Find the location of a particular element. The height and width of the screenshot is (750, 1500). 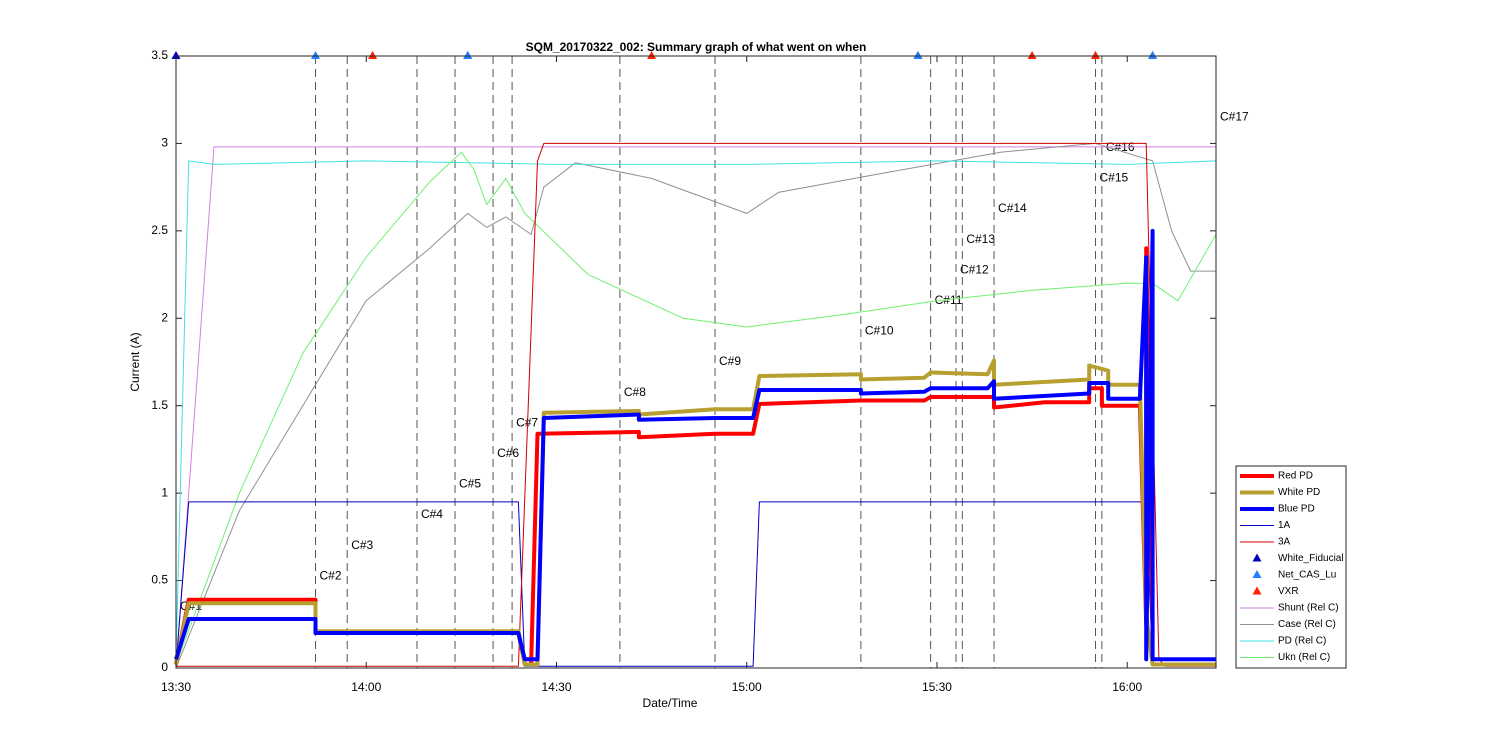

x-tick-label: 13:30 is located at coordinates (176, 687).